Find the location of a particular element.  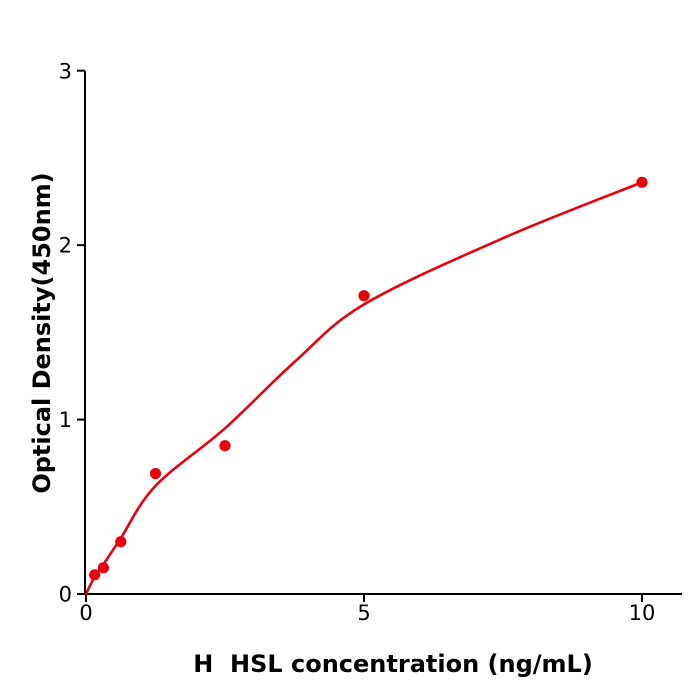

x-tick-label: 5 is located at coordinates (363, 613).